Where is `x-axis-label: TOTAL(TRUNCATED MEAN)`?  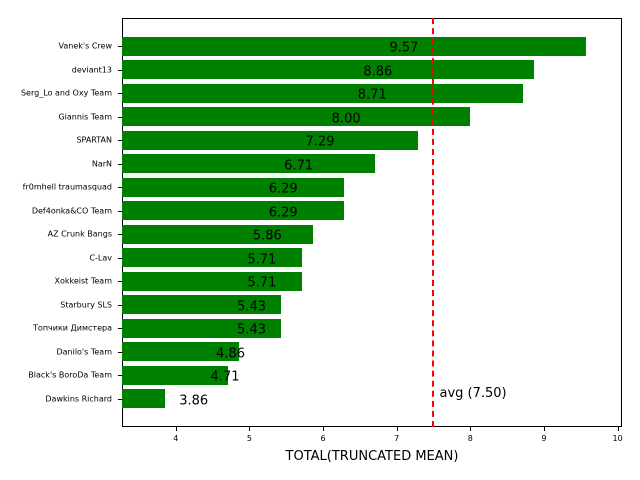 x-axis-label: TOTAL(TRUNCATED MEAN) is located at coordinates (372, 456).